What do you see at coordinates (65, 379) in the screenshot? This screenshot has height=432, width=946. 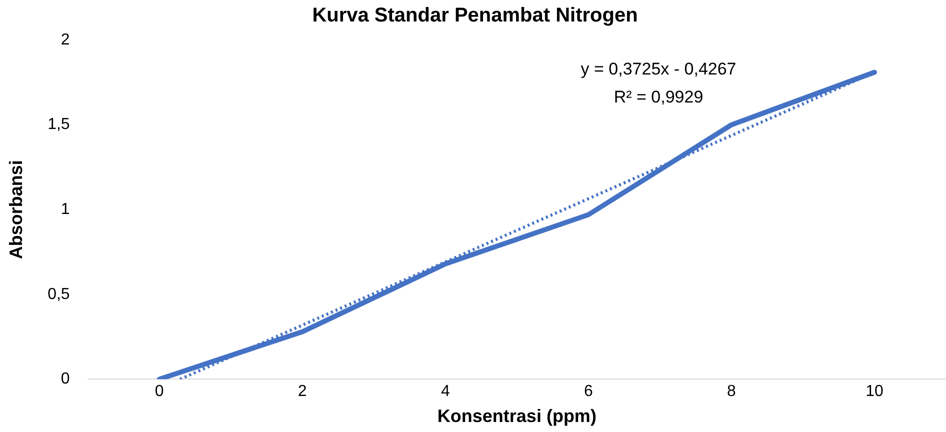 I see `y-tick-label: 0` at bounding box center [65, 379].